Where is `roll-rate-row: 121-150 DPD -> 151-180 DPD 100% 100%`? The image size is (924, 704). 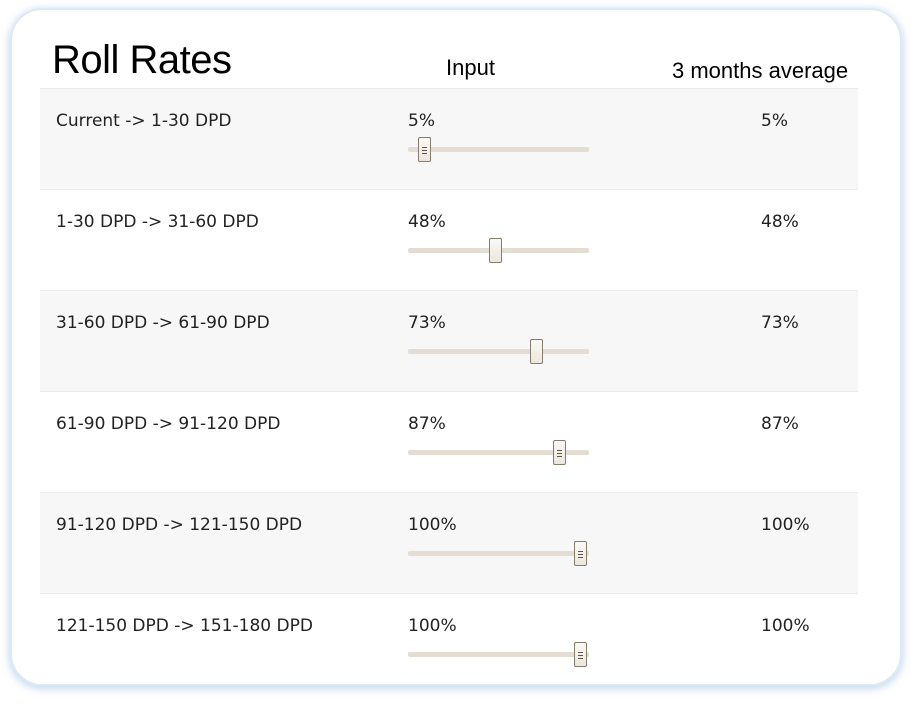
roll-rate-row: 121-150 DPD -> 151-180 DPD 100% 100% is located at coordinates (449, 643).